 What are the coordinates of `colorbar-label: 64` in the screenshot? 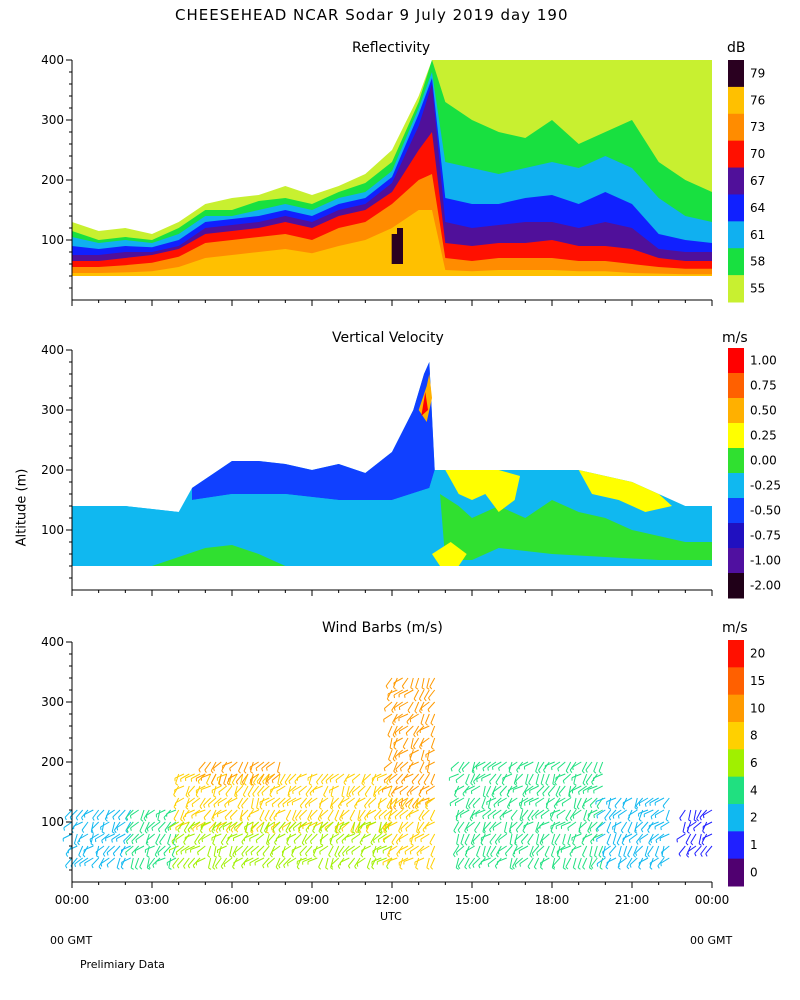 It's located at (757, 208).